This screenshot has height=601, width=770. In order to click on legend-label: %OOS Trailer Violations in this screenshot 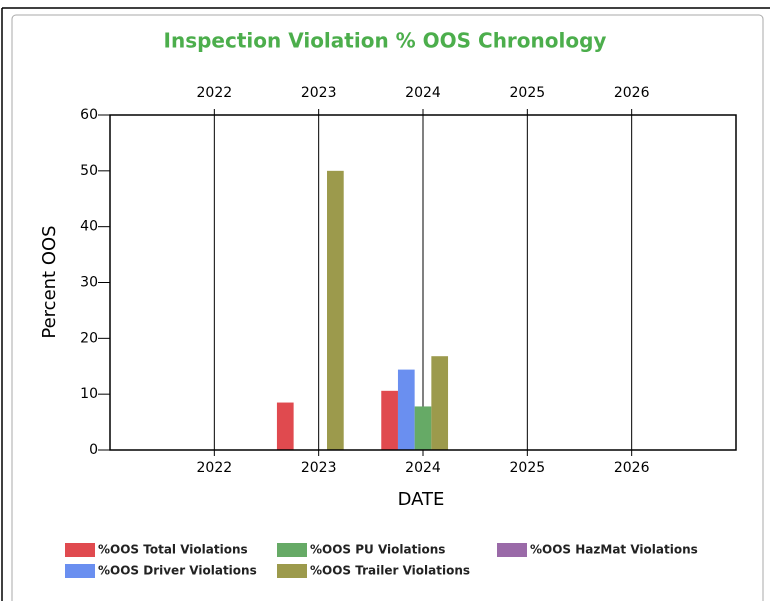, I will do `click(390, 571)`.